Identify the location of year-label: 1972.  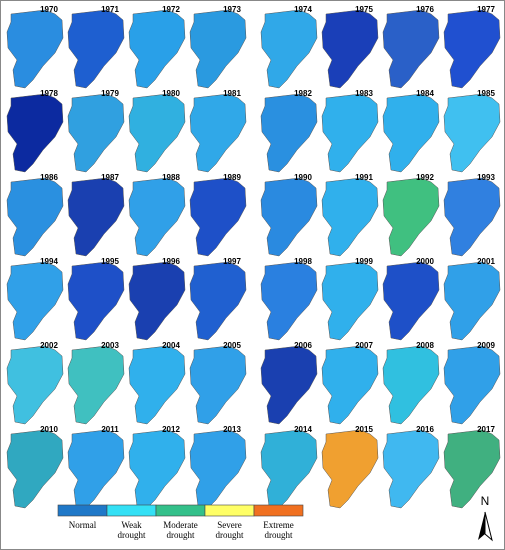
(171, 9).